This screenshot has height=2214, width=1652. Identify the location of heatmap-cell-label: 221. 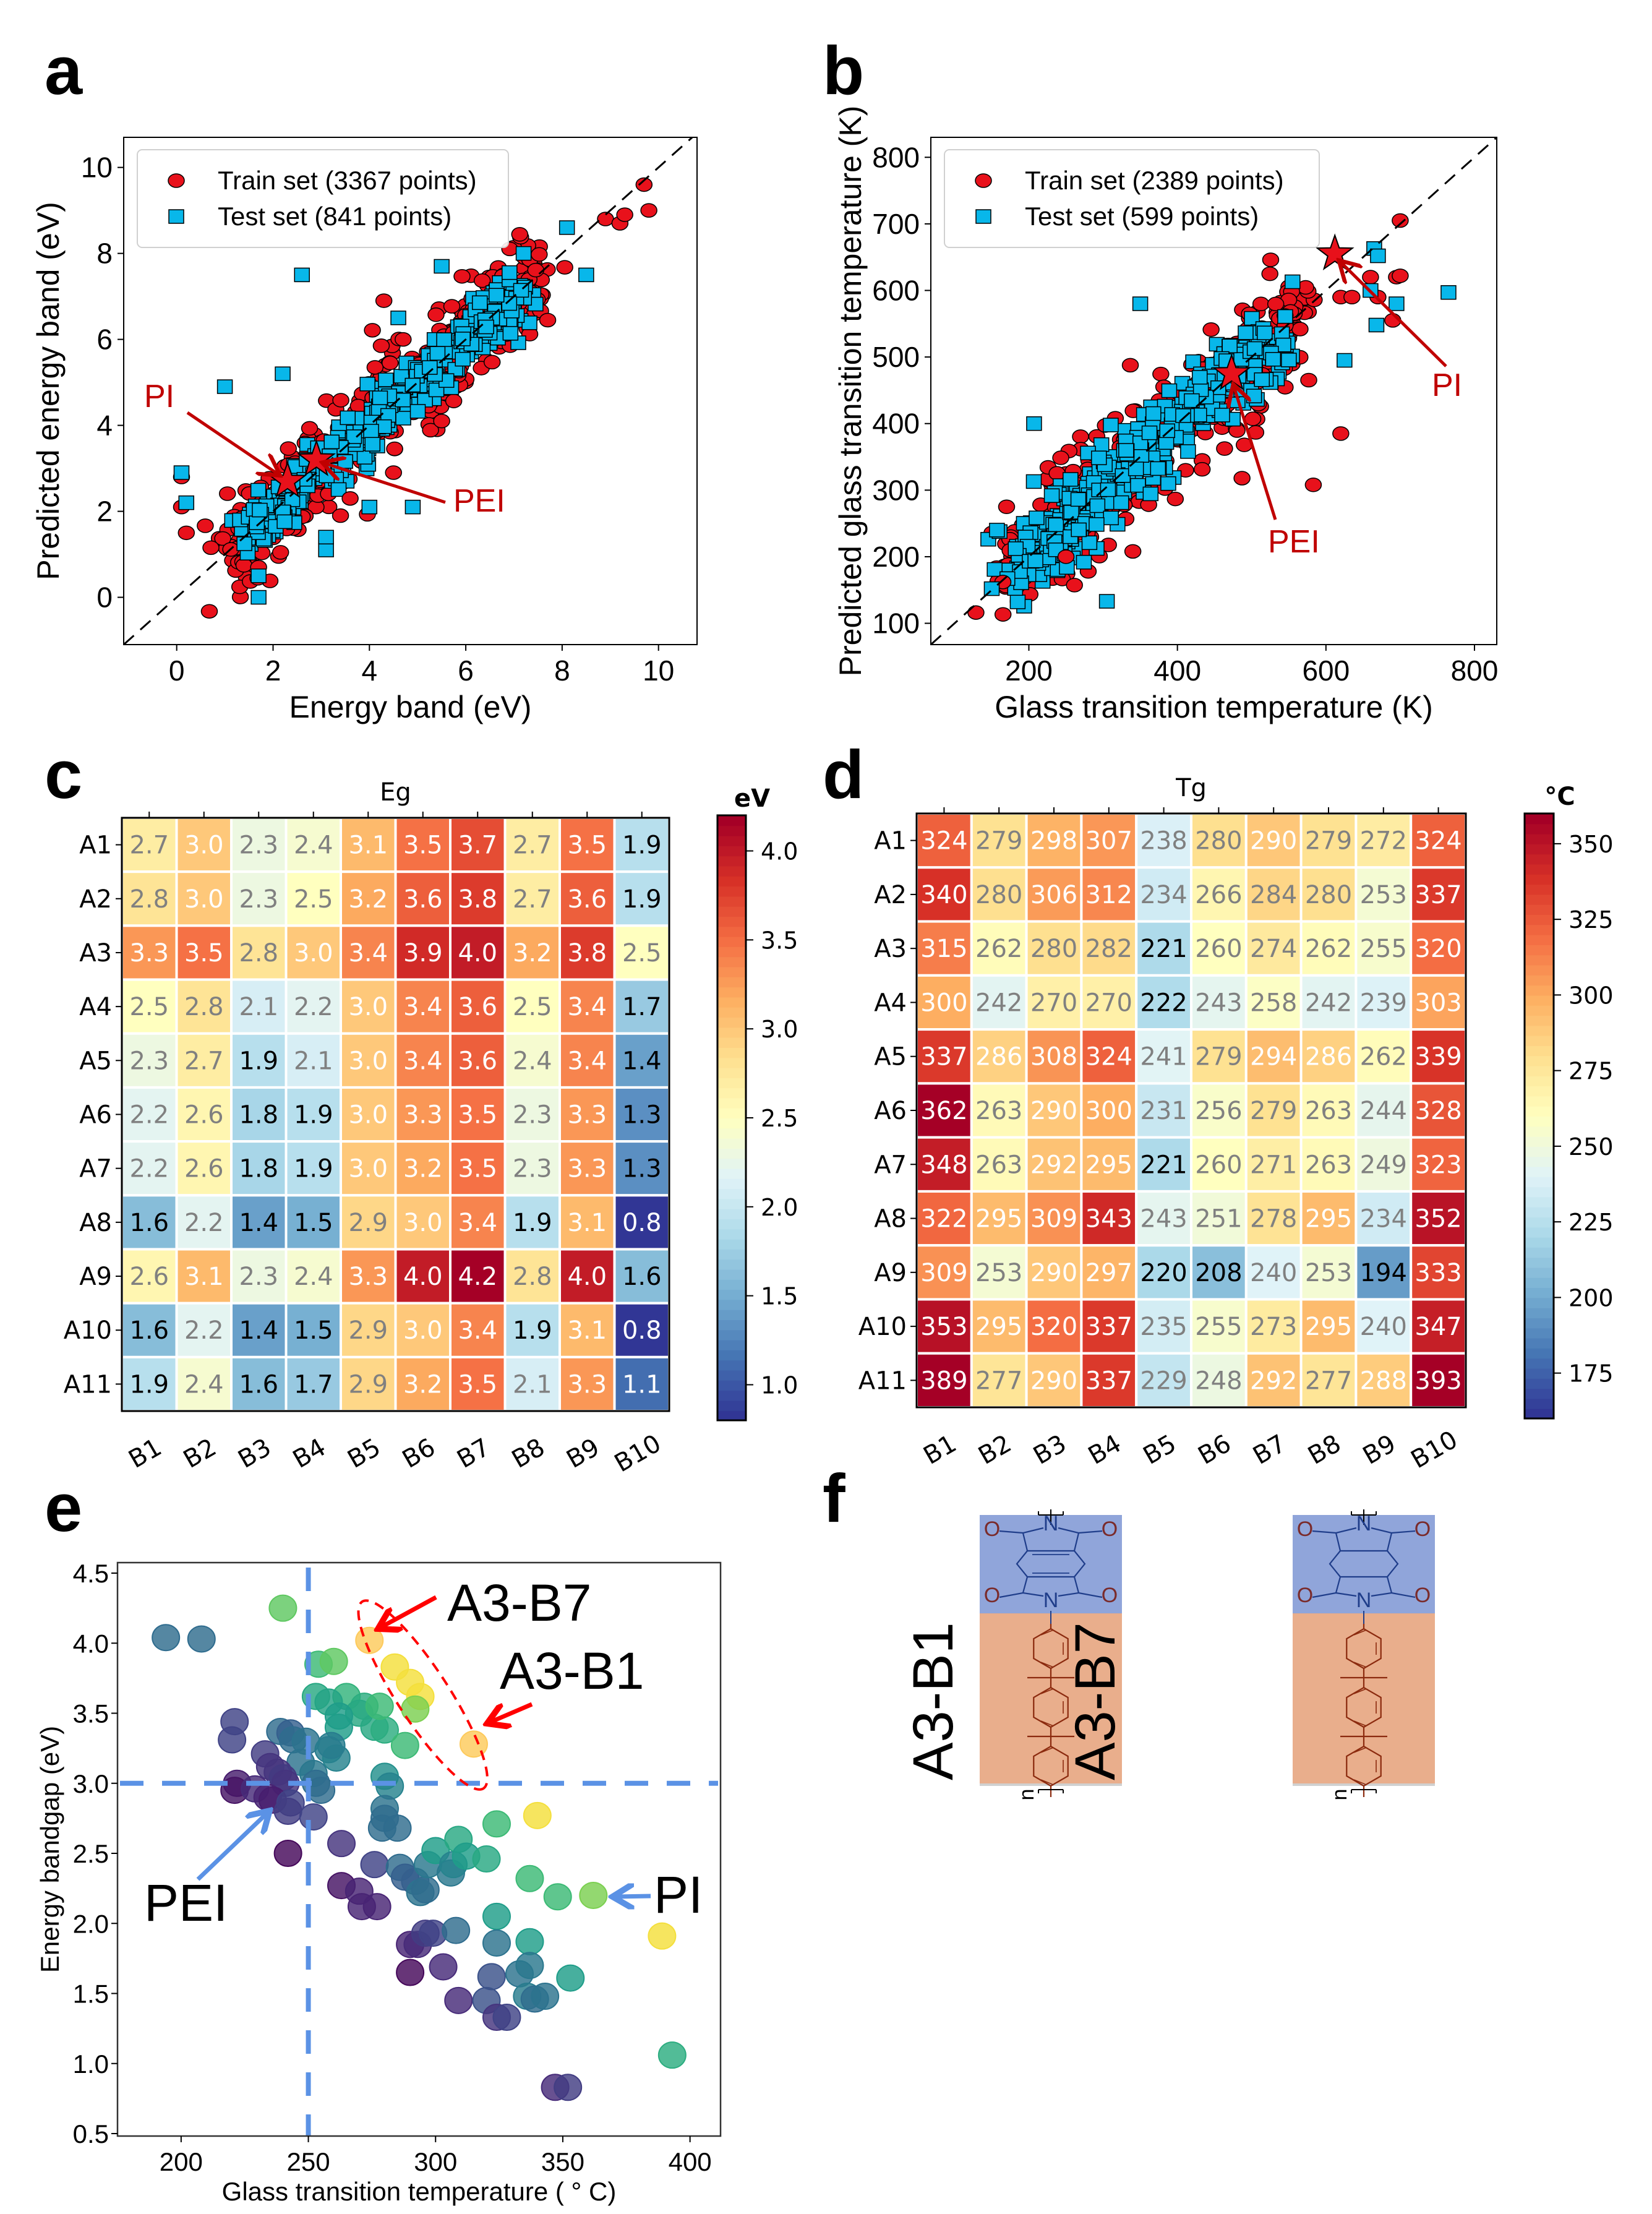
(1163, 1165).